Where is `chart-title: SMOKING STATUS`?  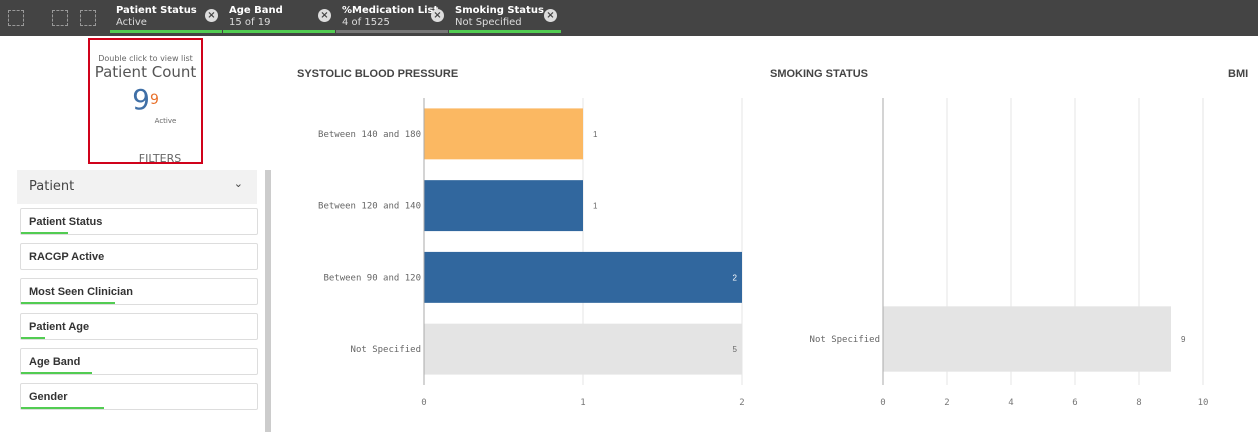
chart-title: SMOKING STATUS is located at coordinates (819, 74).